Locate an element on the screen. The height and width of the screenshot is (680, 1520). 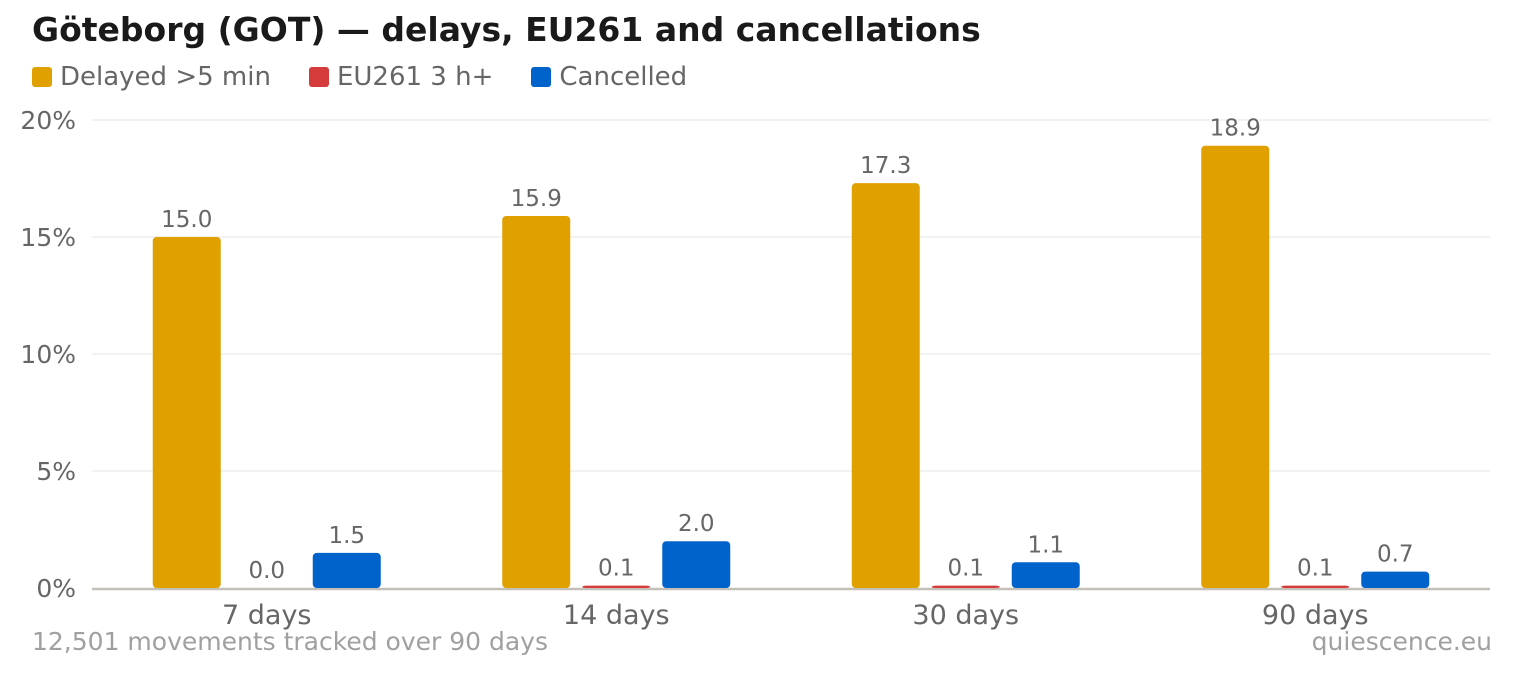
legend-label-delayed: Delayed >5 min is located at coordinates (165, 77).